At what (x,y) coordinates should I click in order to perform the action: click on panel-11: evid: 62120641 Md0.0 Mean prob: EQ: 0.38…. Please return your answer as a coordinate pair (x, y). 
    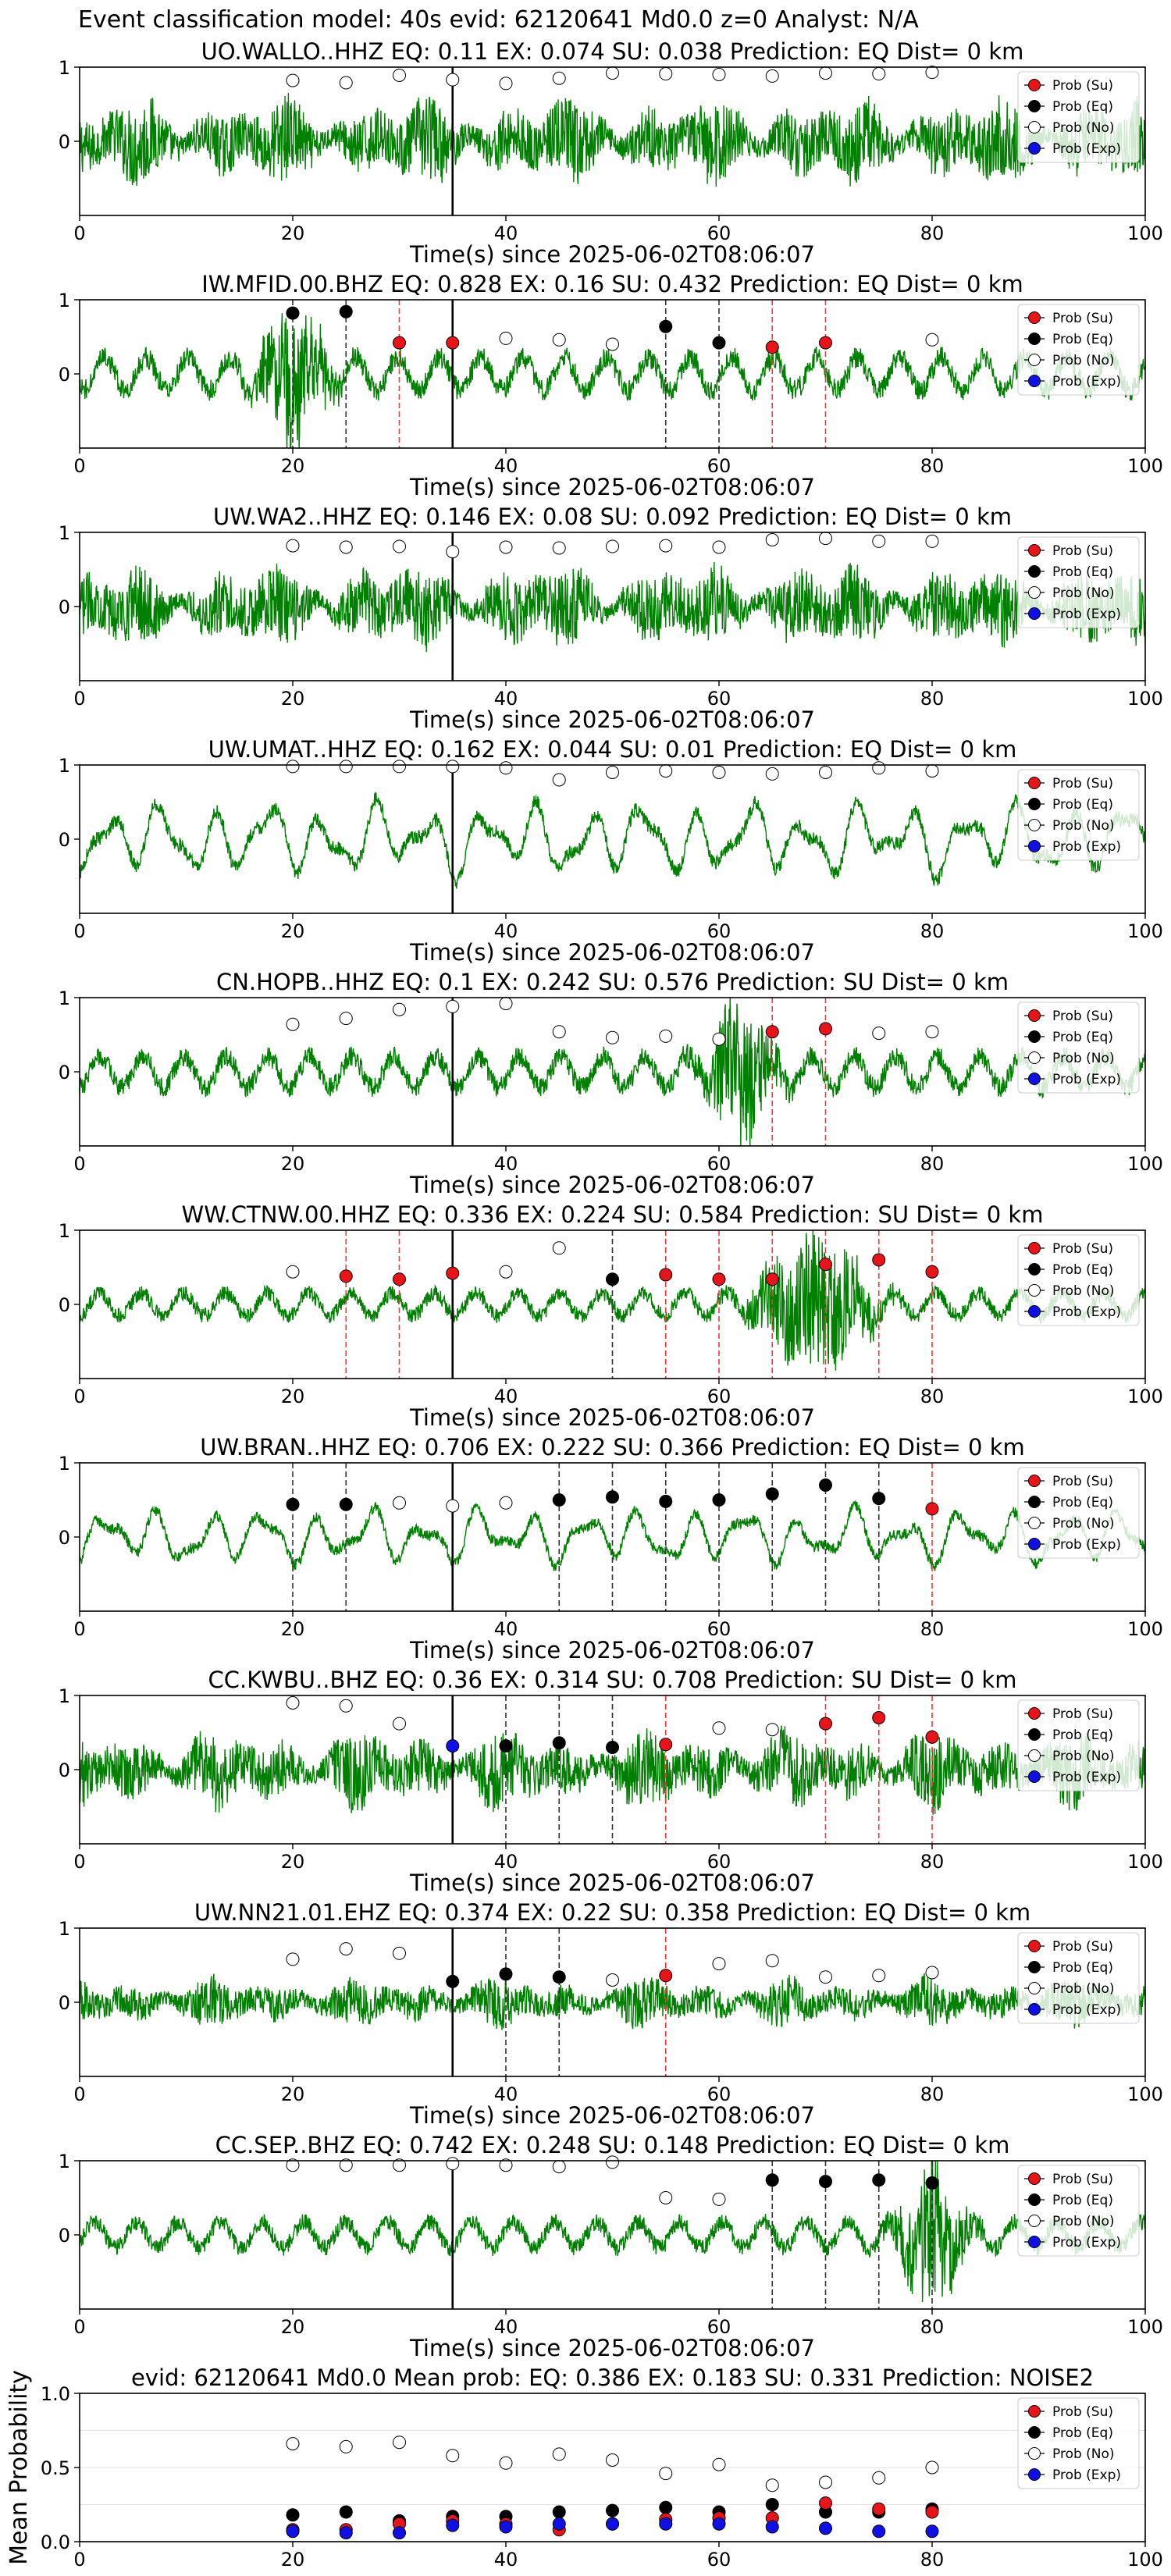
    Looking at the image, I should click on (584, 2467).